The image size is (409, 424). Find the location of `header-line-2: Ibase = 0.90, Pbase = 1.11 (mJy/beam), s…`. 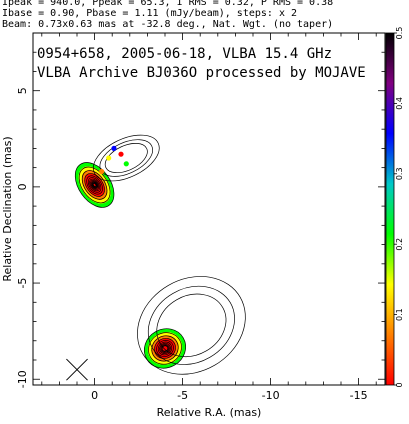

header-line-2: Ibase = 0.90, Pbase = 1.11 (mJy/beam), s… is located at coordinates (150, 13).